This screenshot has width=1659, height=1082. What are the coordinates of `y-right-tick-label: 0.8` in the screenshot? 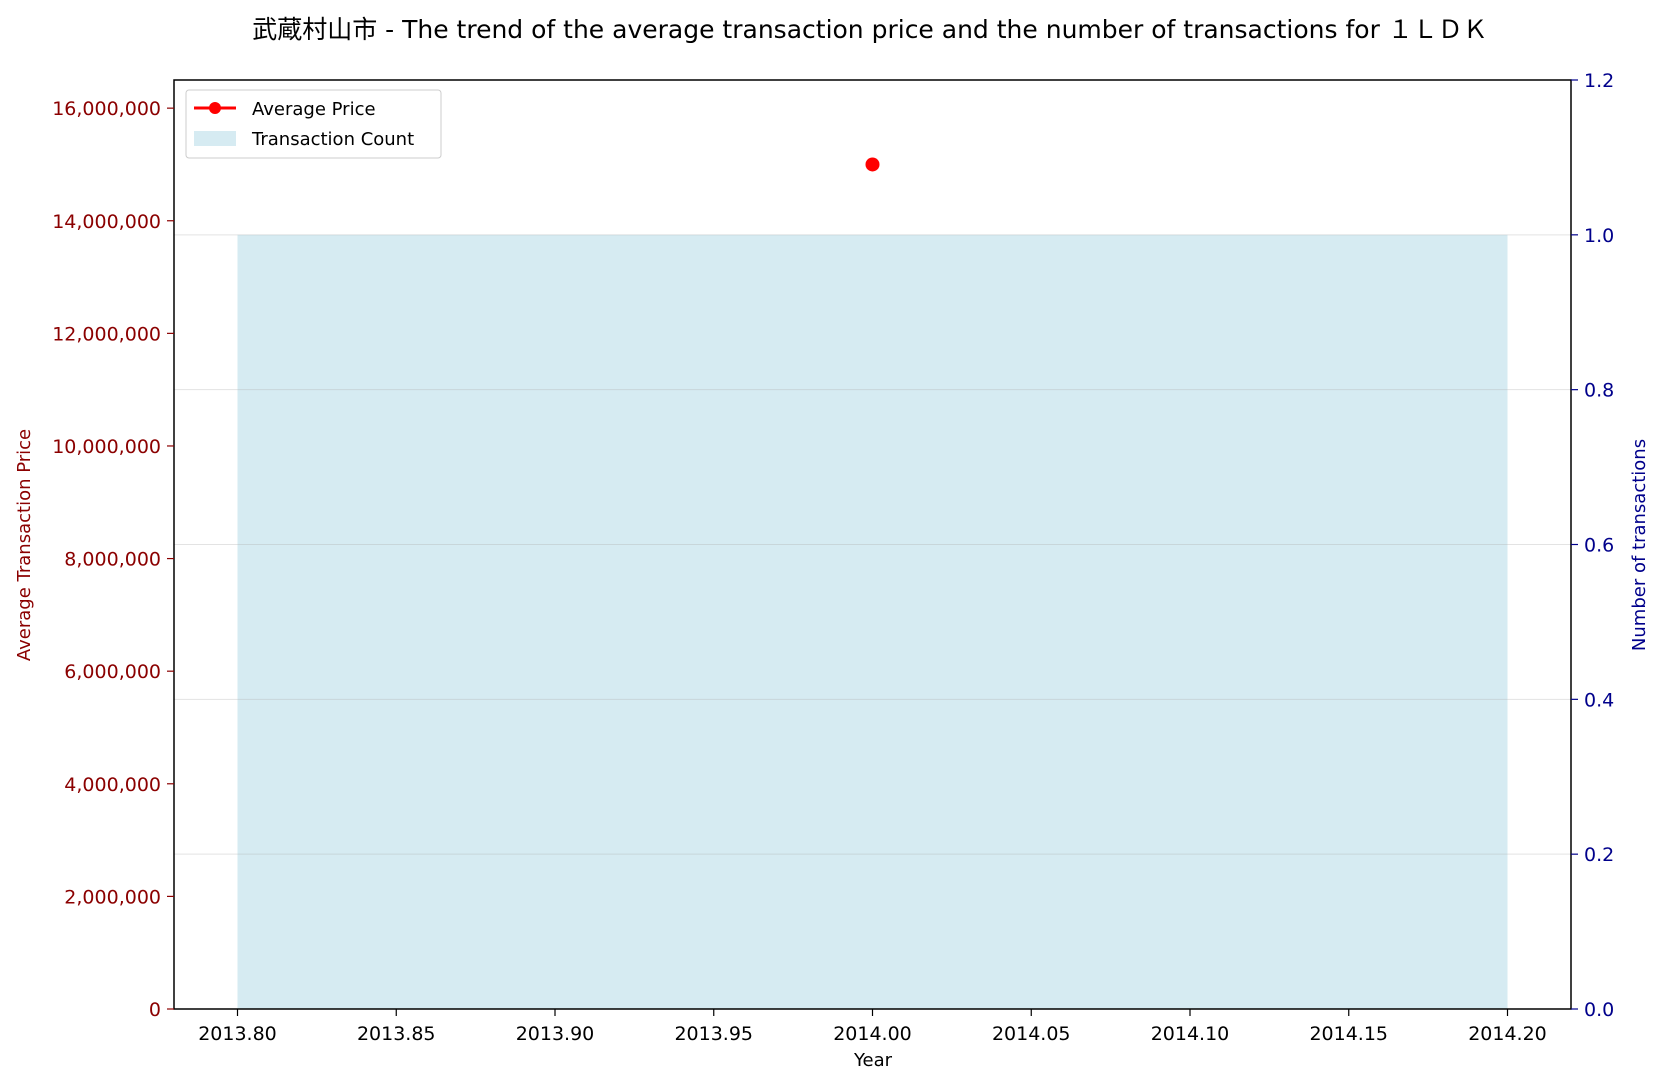 It's located at (1599, 391).